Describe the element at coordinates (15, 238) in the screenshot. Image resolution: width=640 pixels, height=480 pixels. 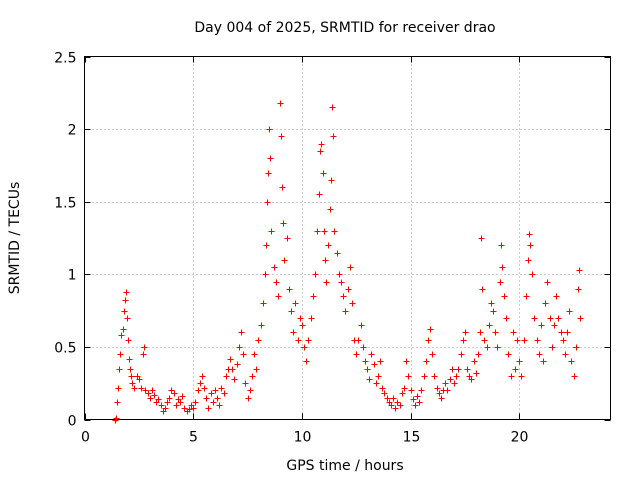
I see `y-axis-label: SRMTID / TECUs` at that location.